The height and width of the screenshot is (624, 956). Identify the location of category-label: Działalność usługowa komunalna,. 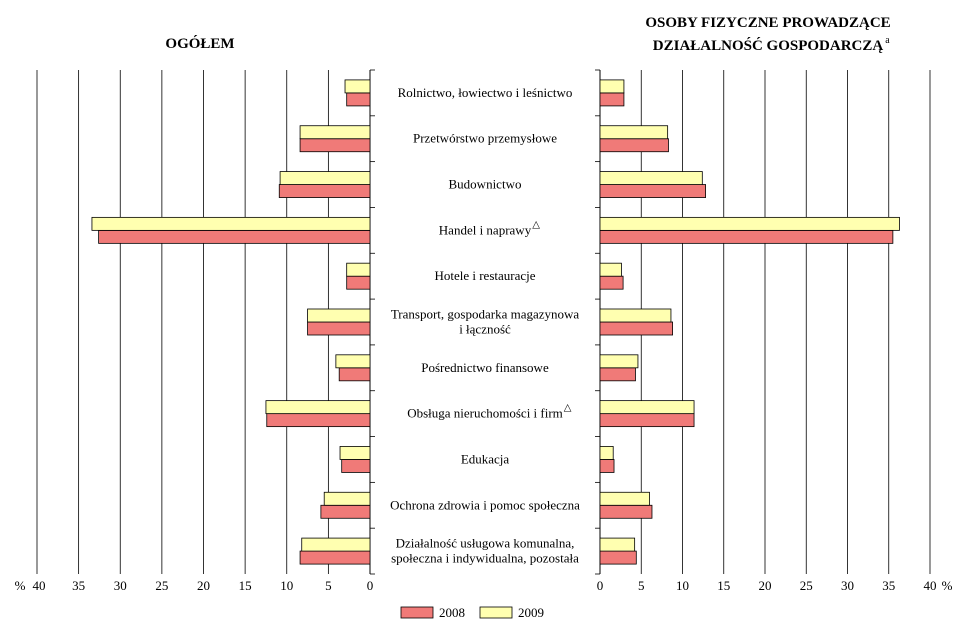
(485, 543).